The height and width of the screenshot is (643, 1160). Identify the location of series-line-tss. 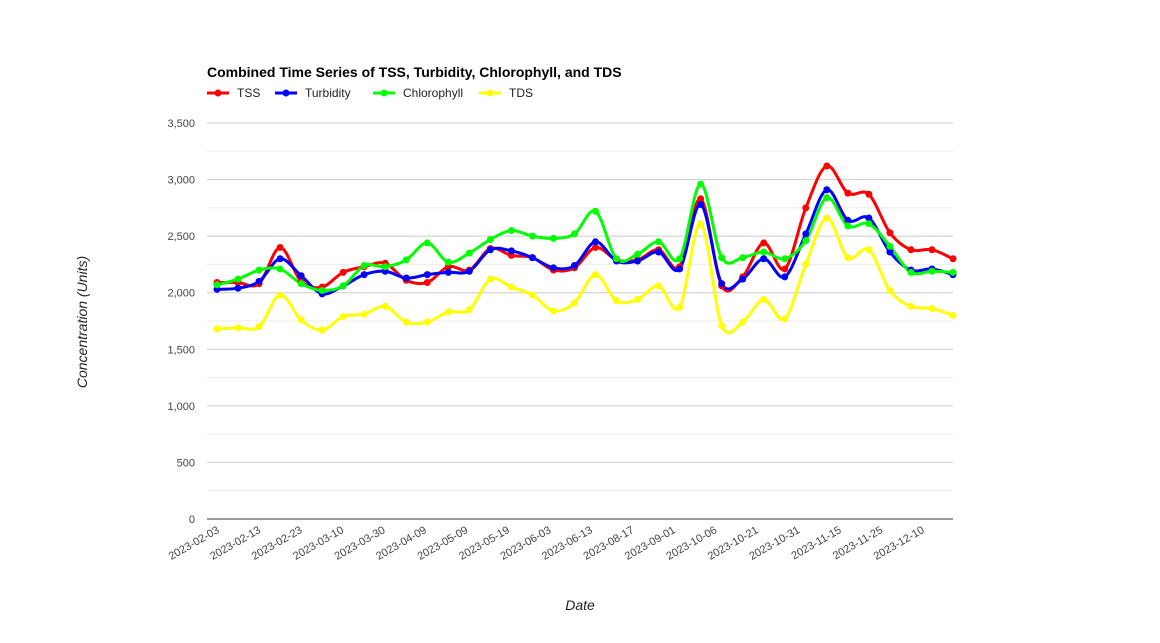
(585, 228).